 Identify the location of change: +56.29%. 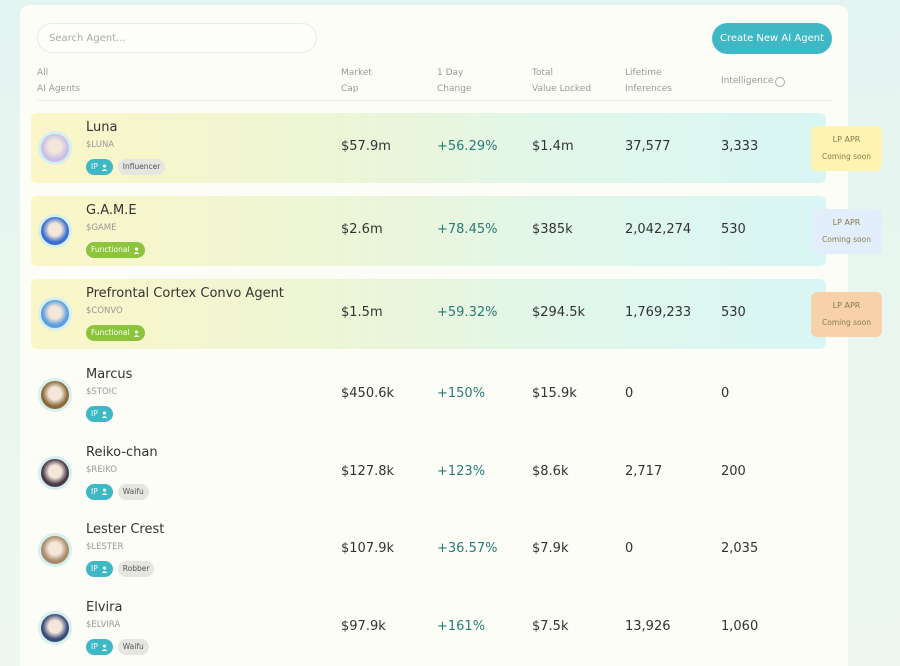
(467, 146).